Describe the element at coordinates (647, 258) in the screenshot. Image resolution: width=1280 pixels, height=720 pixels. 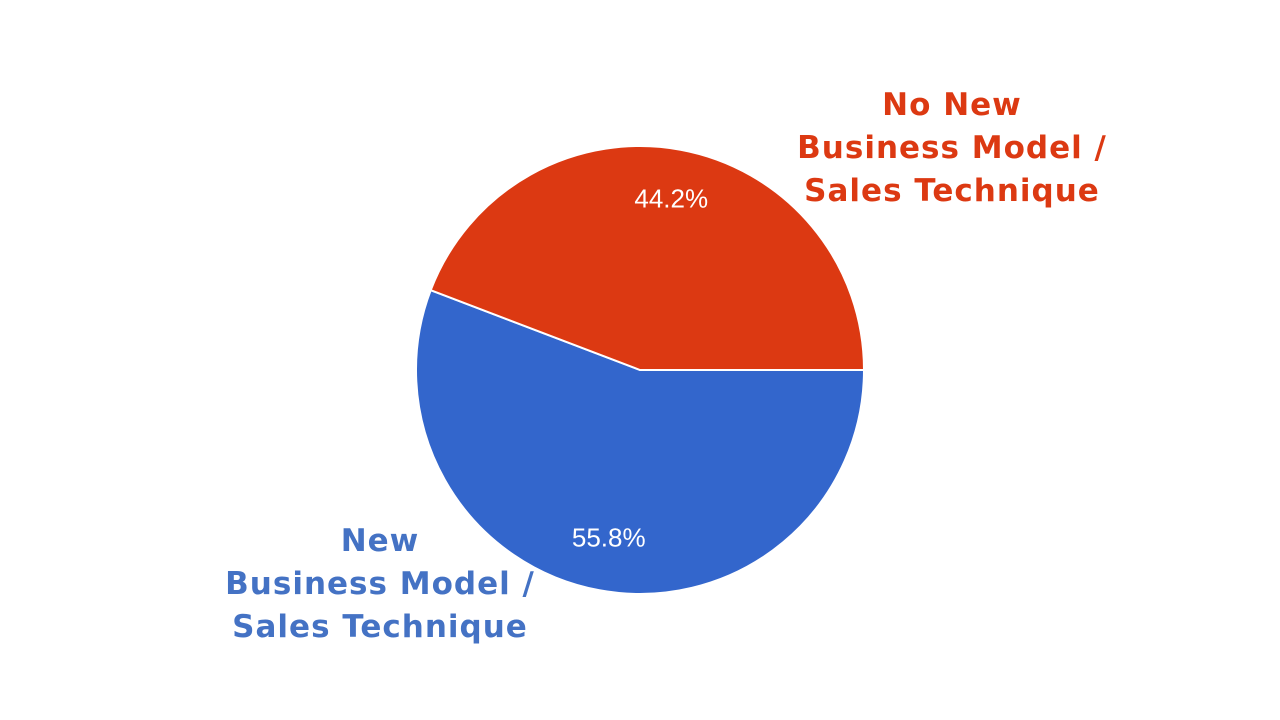
I see `pie-slice` at that location.